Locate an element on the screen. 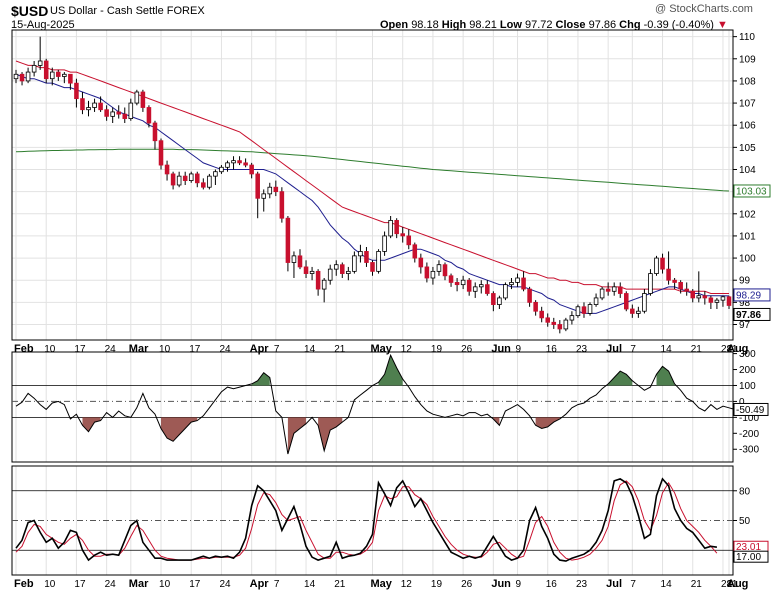 The width and height of the screenshot is (775, 590). stoch-d-last-label: 17.00 is located at coordinates (748, 557).